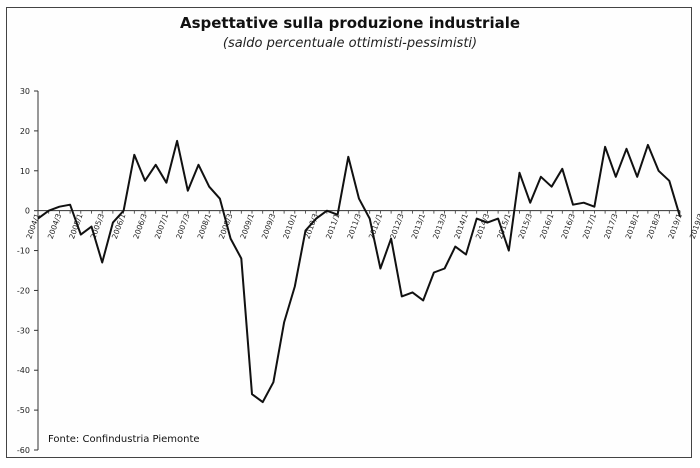 This screenshot has width=700, height=468. Describe the element at coordinates (162, 226) in the screenshot. I see `x-tick-label: 2007/1` at that location.